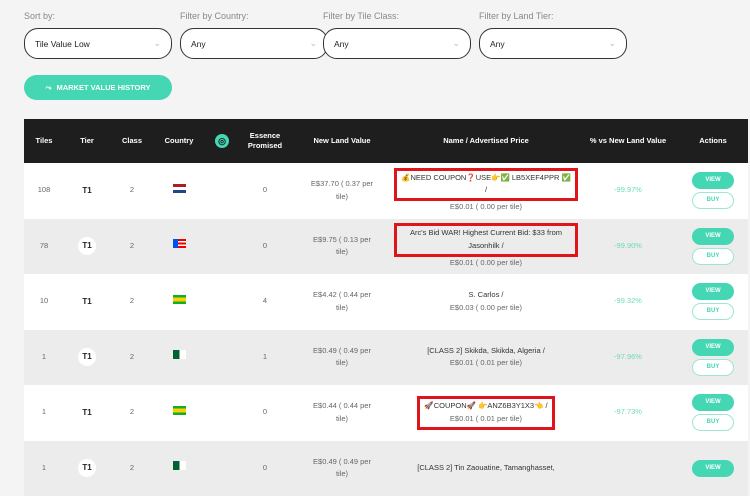 The height and width of the screenshot is (496, 750). I want to click on filter-label: Sort by:, so click(39, 16).